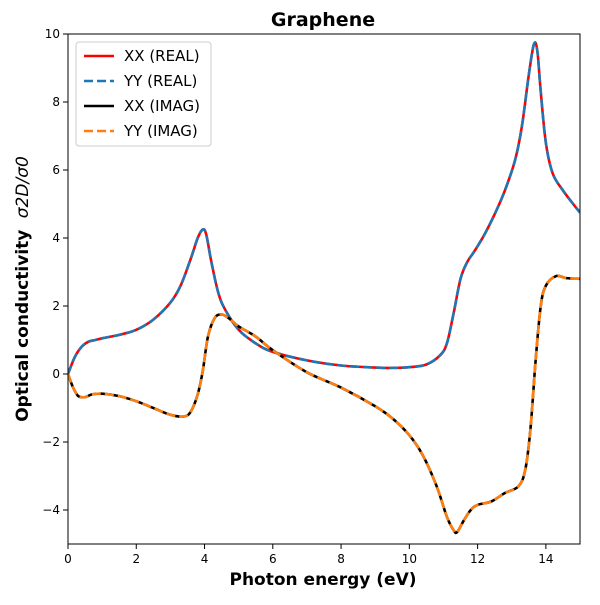 This screenshot has width=600, height=605. I want to click on y-tick-label: −4, so click(51, 510).